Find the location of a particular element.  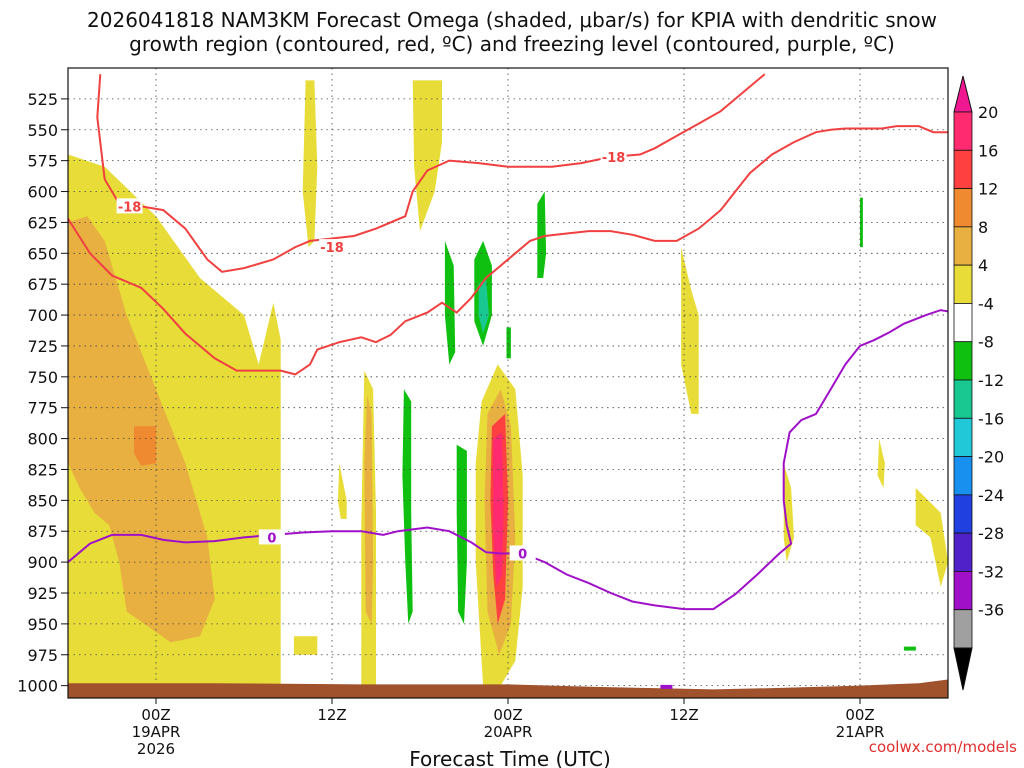

colorbar-label-8: -16 is located at coordinates (991, 418).